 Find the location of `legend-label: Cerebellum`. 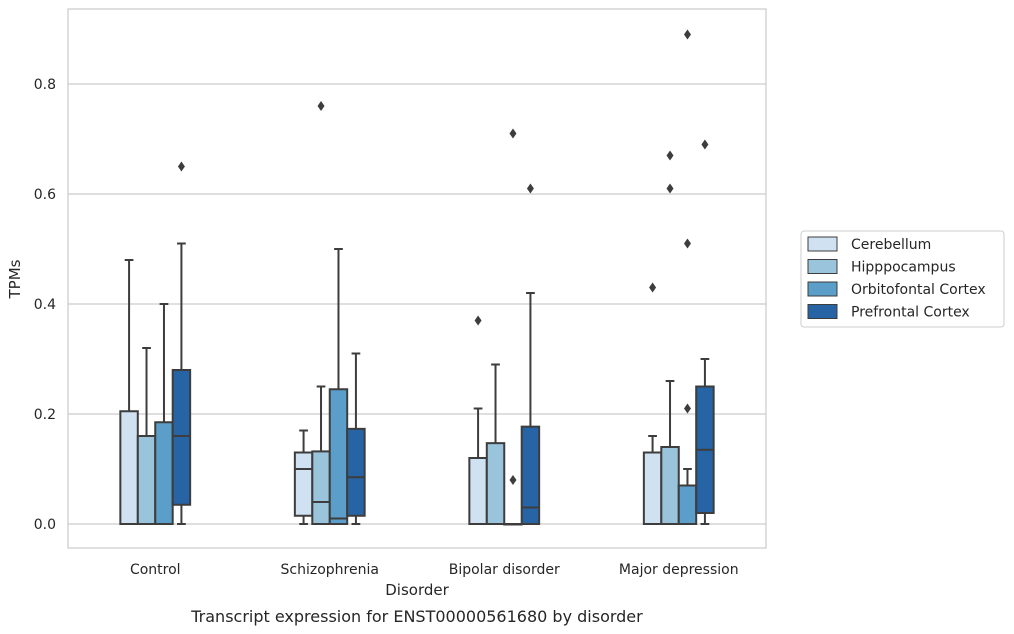

legend-label: Cerebellum is located at coordinates (891, 245).